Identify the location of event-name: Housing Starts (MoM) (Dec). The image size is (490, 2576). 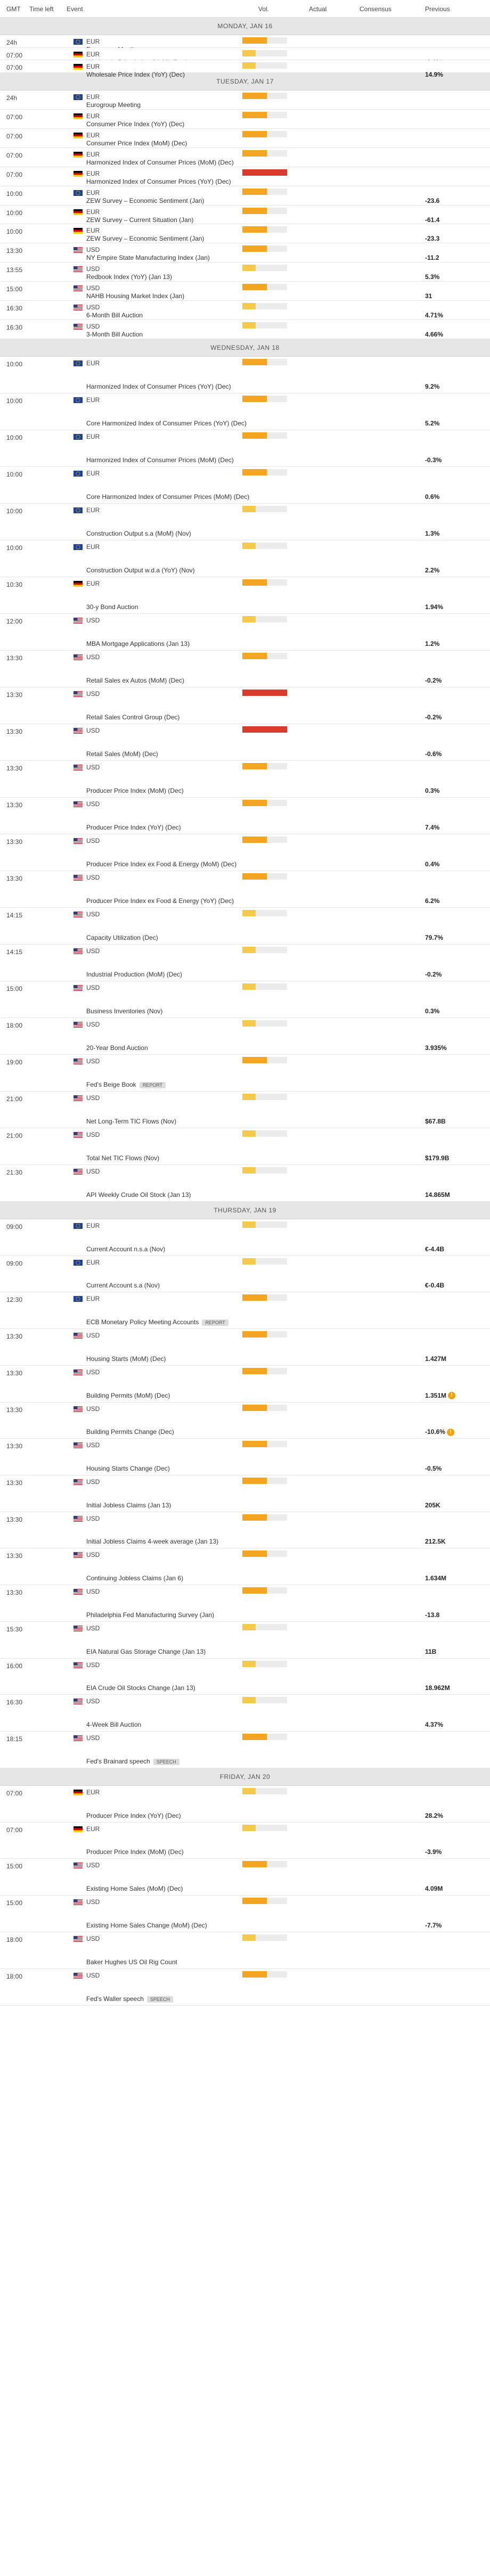
(126, 1359).